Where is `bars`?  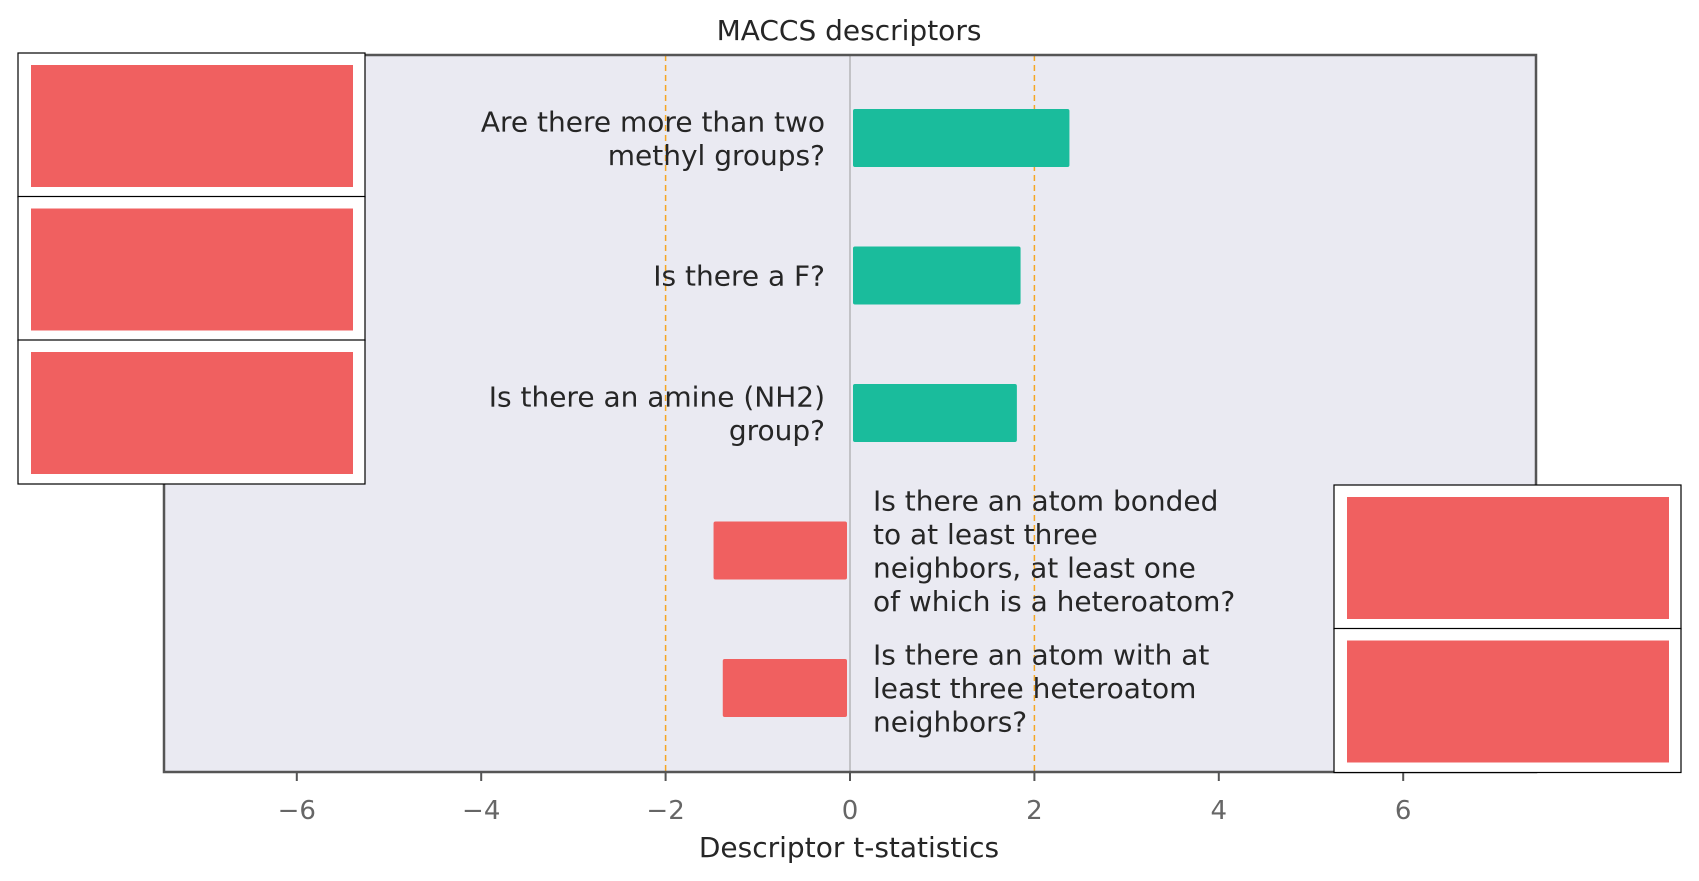
bars is located at coordinates (891, 413).